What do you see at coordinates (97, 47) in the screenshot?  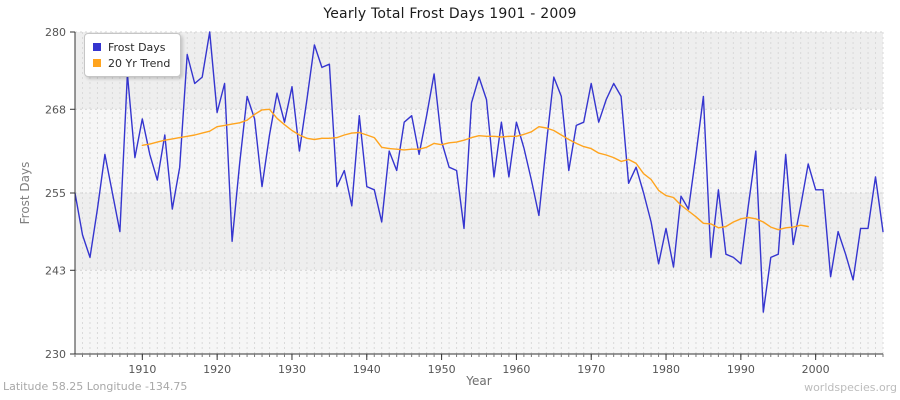 I see `frost-days-swatch-icon` at bounding box center [97, 47].